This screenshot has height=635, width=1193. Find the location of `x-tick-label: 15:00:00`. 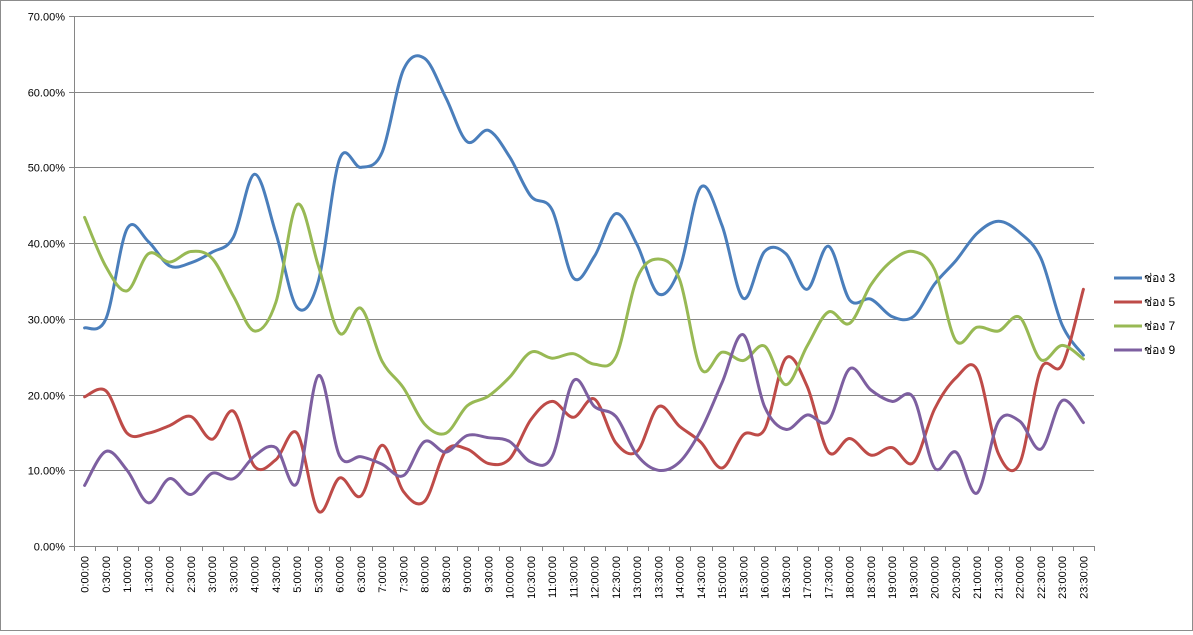

x-tick-label: 15:00:00 is located at coordinates (723, 577).